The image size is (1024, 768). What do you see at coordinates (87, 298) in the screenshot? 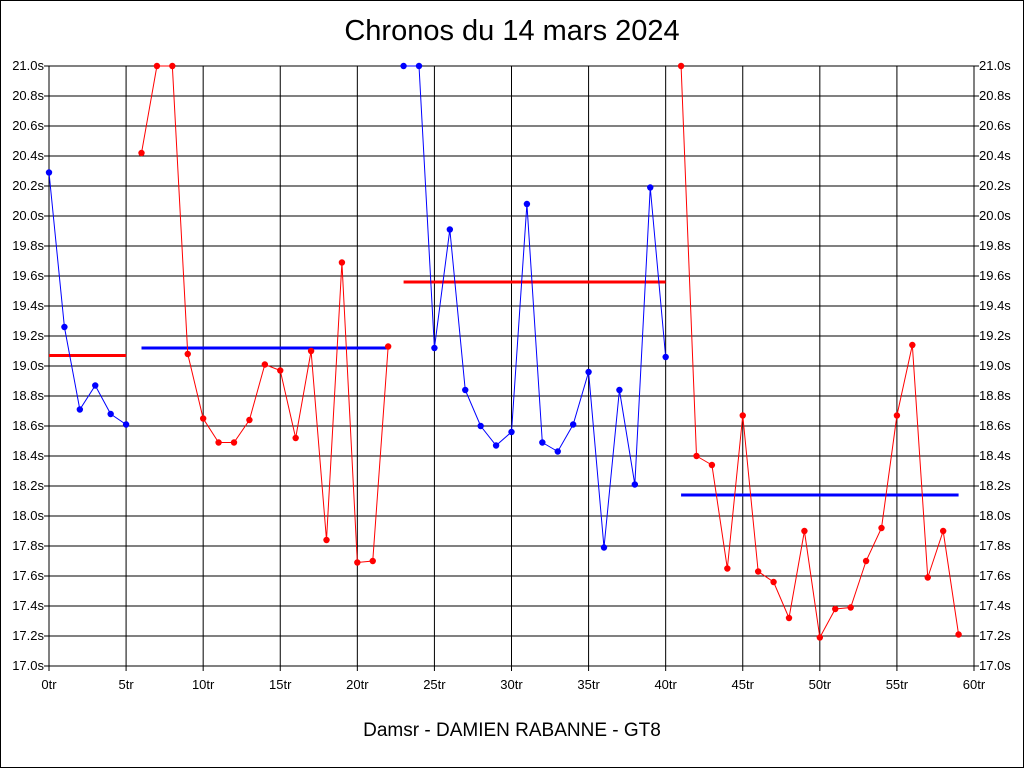
I see `series-line` at bounding box center [87, 298].